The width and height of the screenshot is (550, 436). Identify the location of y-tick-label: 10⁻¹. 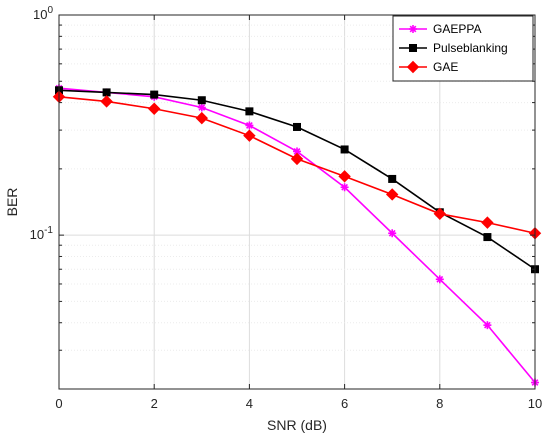
(42, 233).